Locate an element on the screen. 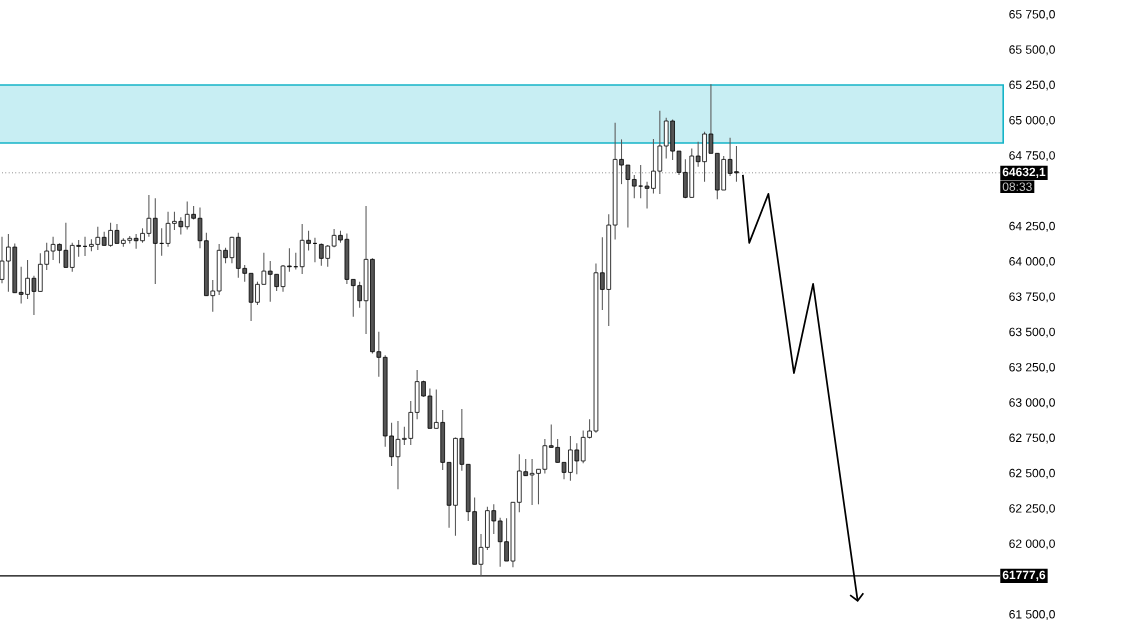 Image resolution: width=1128 pixels, height=641 pixels. y-tick-label: 65 750,0 is located at coordinates (1032, 15).